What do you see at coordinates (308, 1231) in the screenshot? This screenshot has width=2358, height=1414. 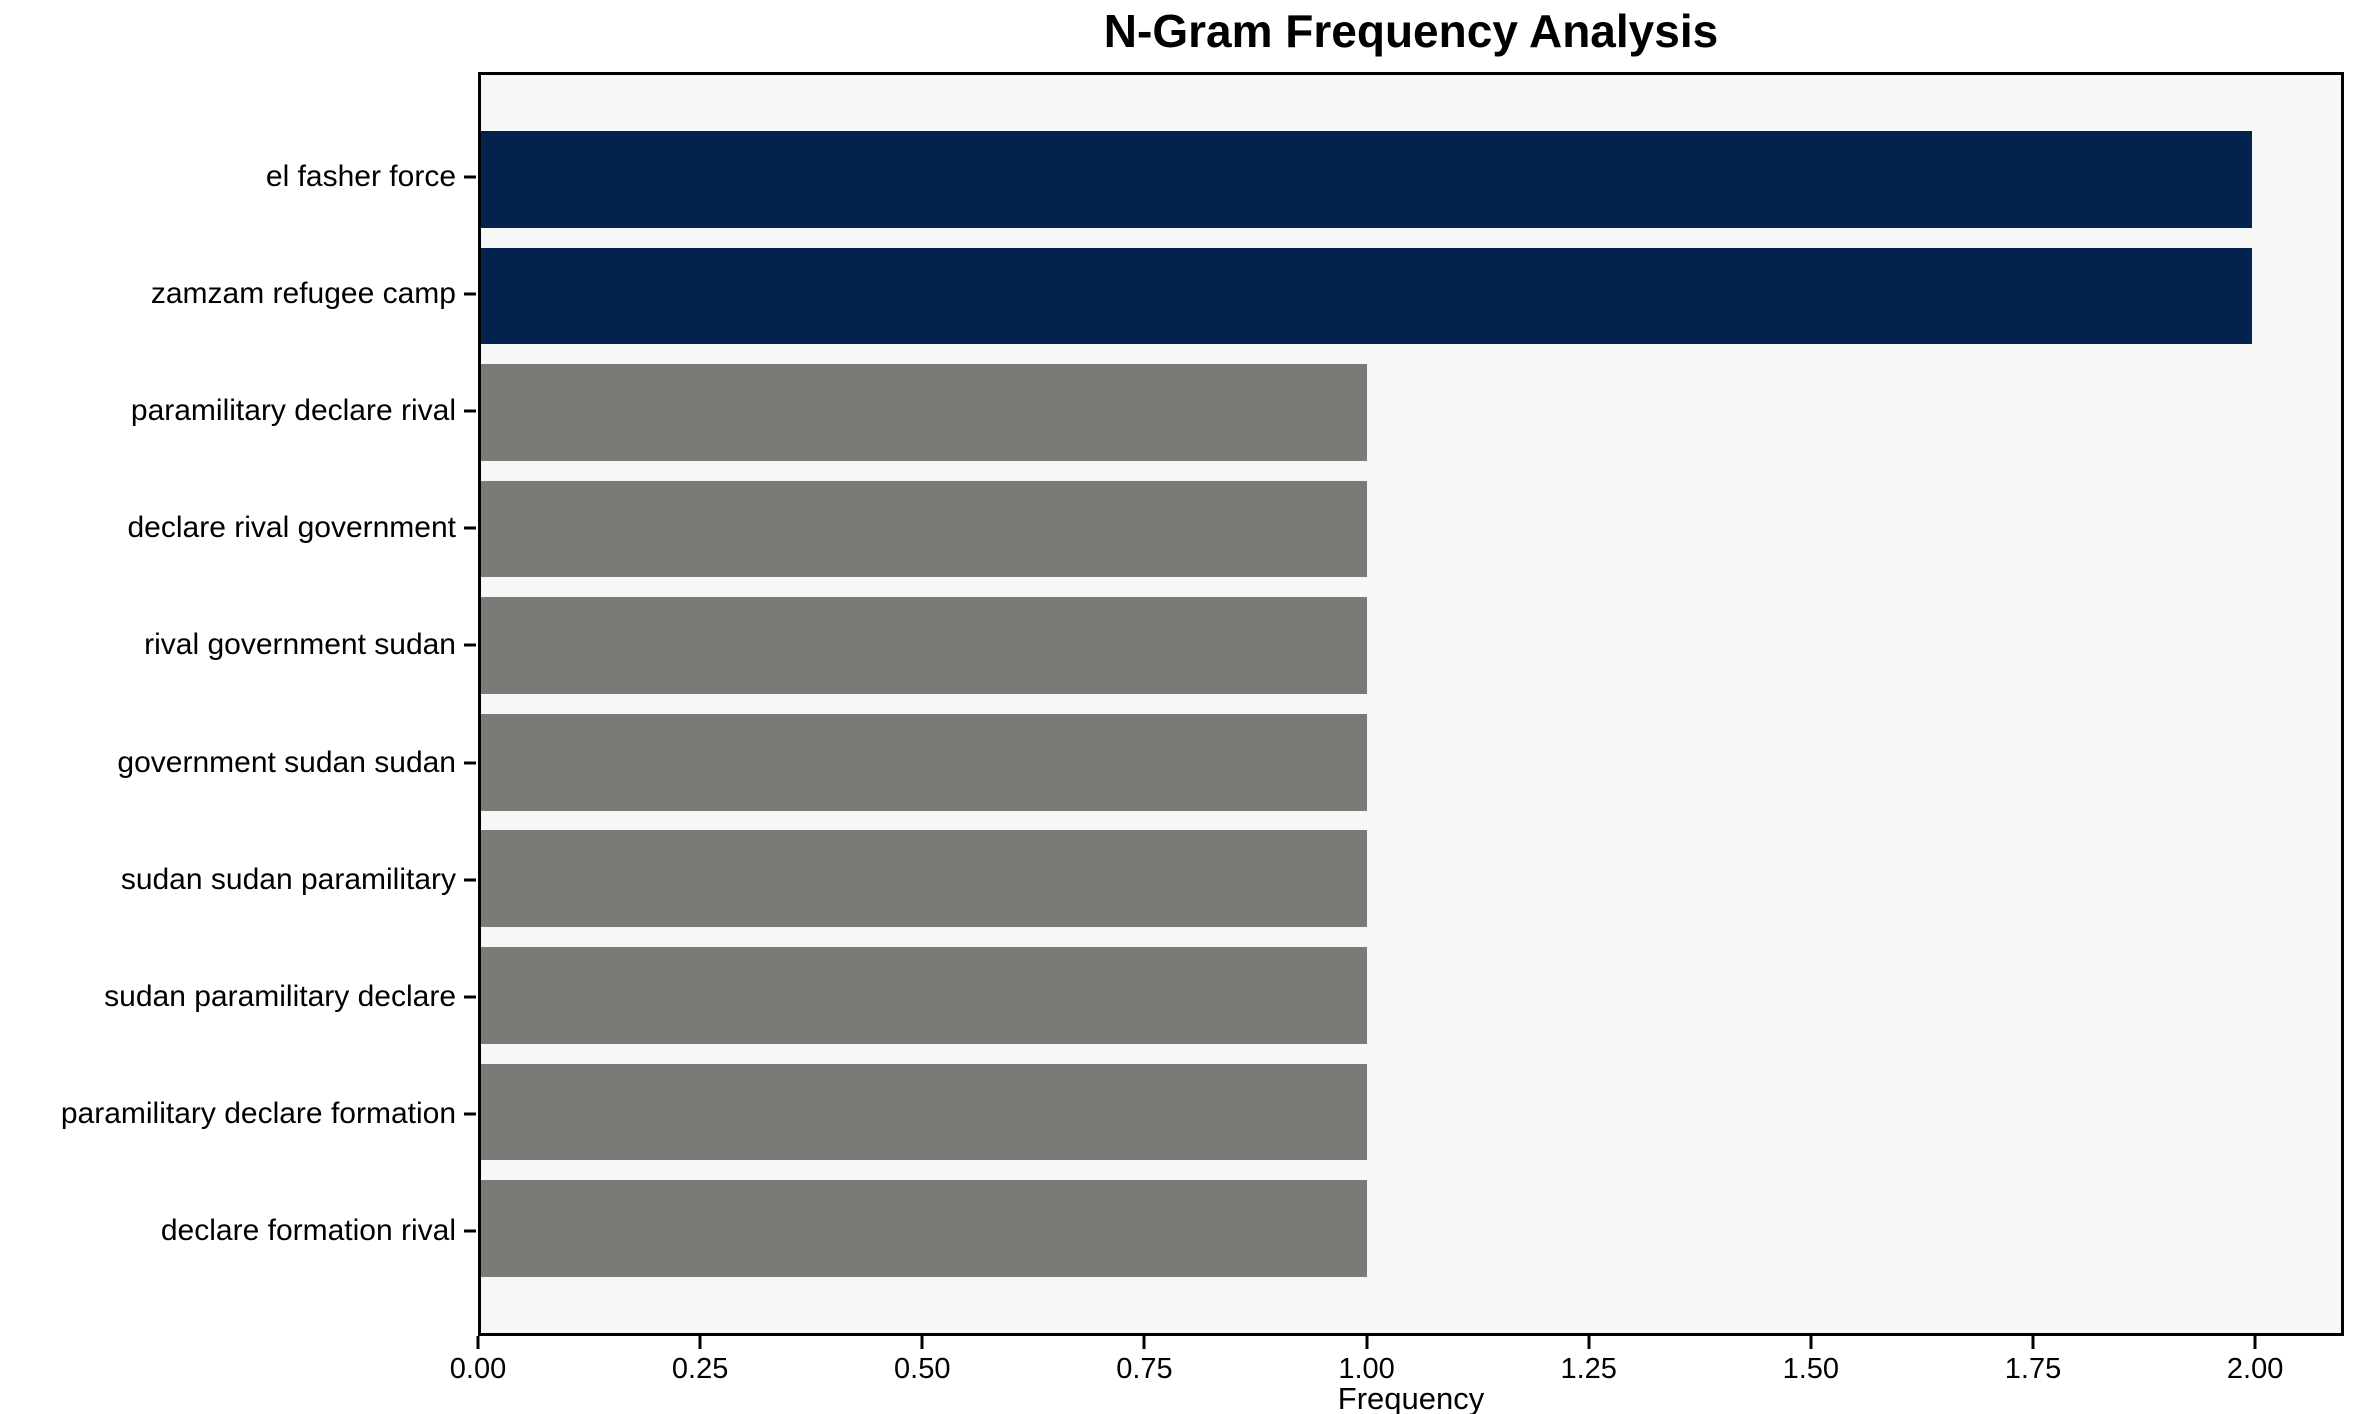 I see `y-tick-label: declare formation rival` at bounding box center [308, 1231].